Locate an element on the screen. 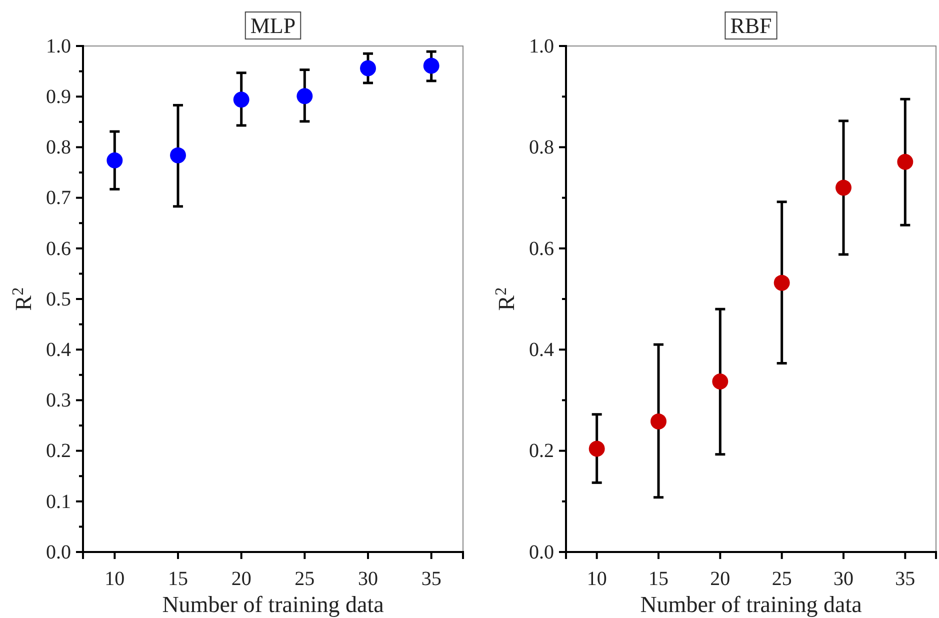 This screenshot has width=939, height=618. y-tick-label: 0.1 is located at coordinates (58, 501).